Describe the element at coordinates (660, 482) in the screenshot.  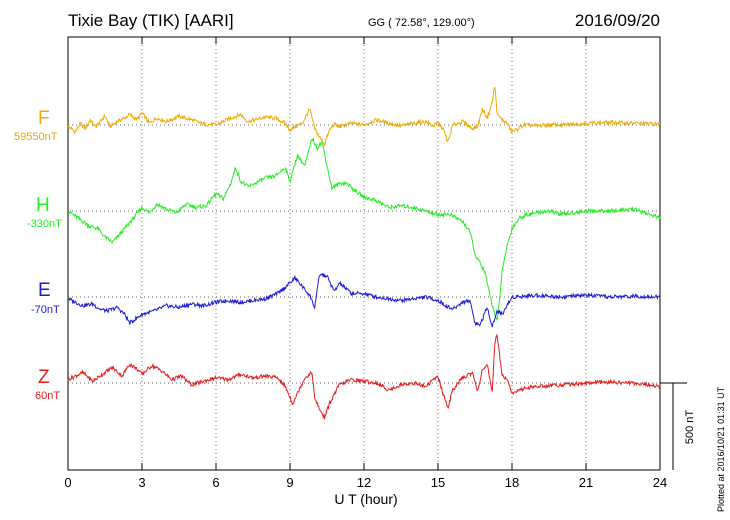
I see `x-tick-label-24: 24` at that location.